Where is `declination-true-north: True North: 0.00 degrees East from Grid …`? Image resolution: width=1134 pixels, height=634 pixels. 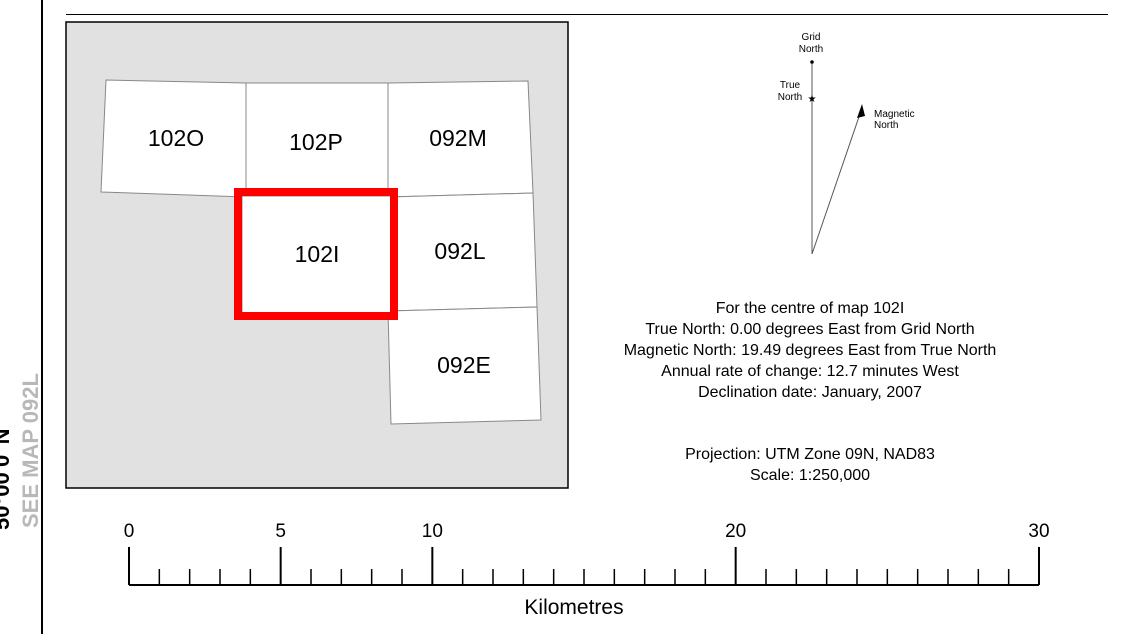
declination-true-north: True North: 0.00 degrees East from Grid … is located at coordinates (810, 329).